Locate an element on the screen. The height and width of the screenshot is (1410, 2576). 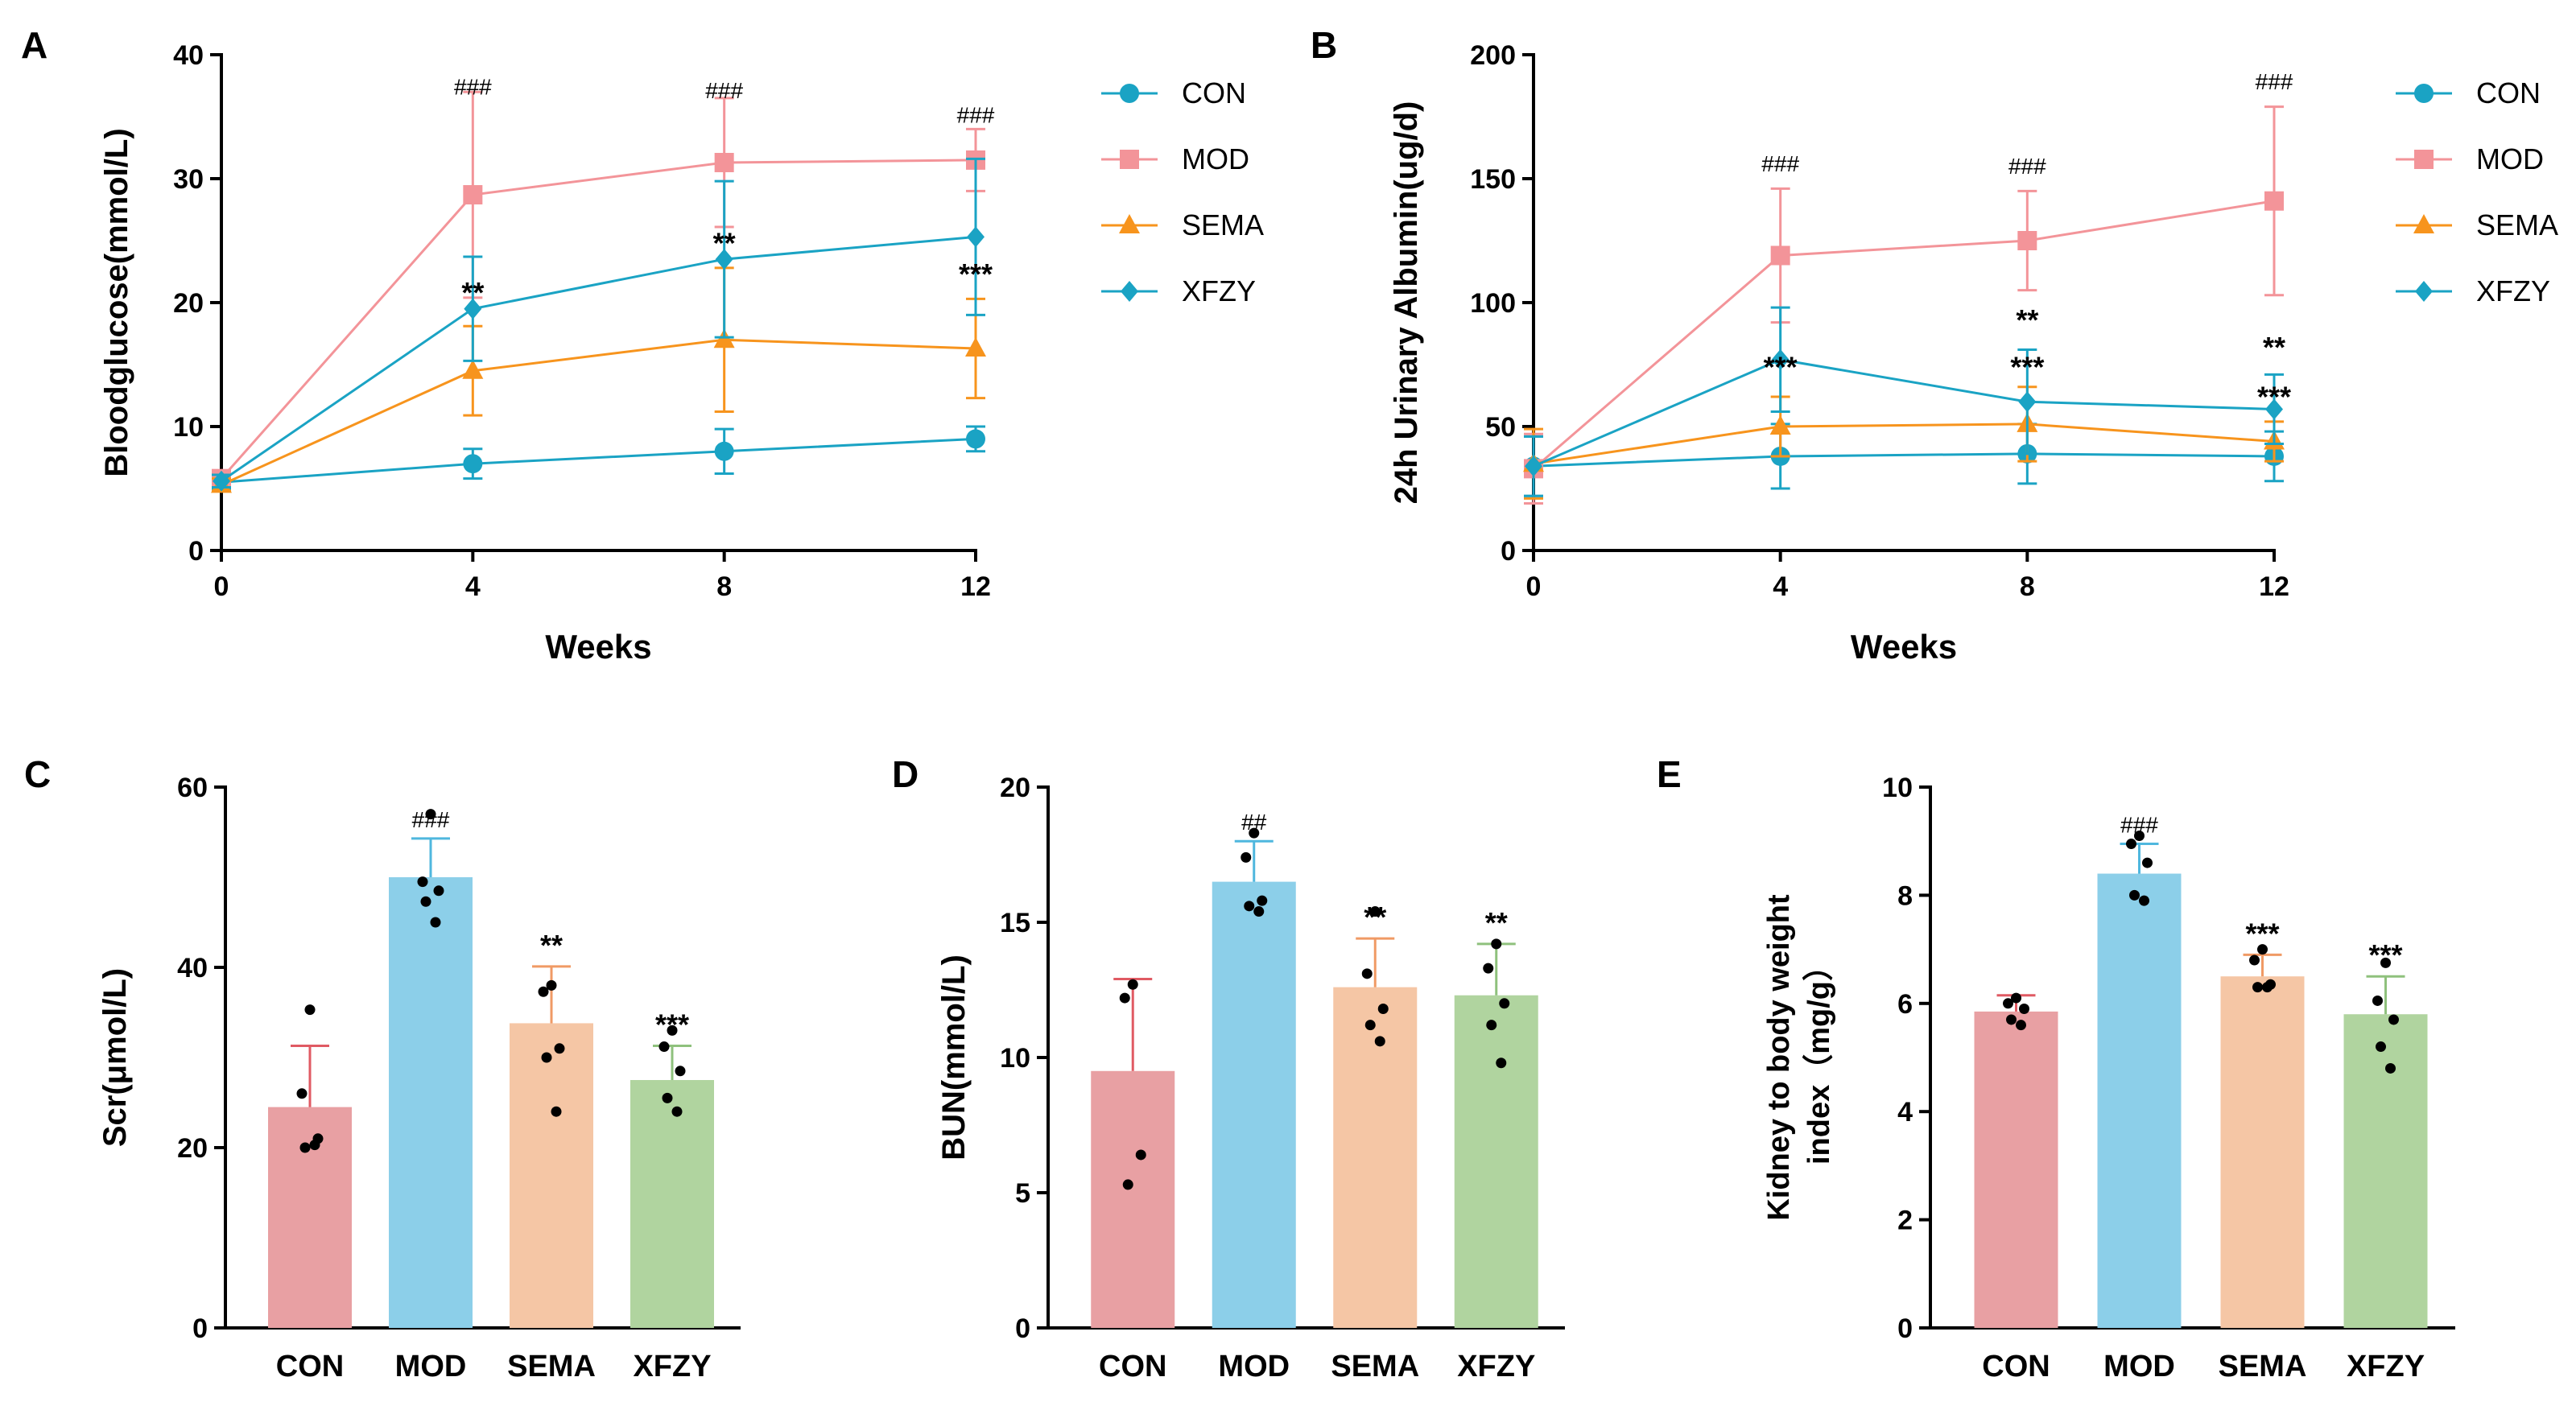
y-tick-label: 5 is located at coordinates (1022, 1193).